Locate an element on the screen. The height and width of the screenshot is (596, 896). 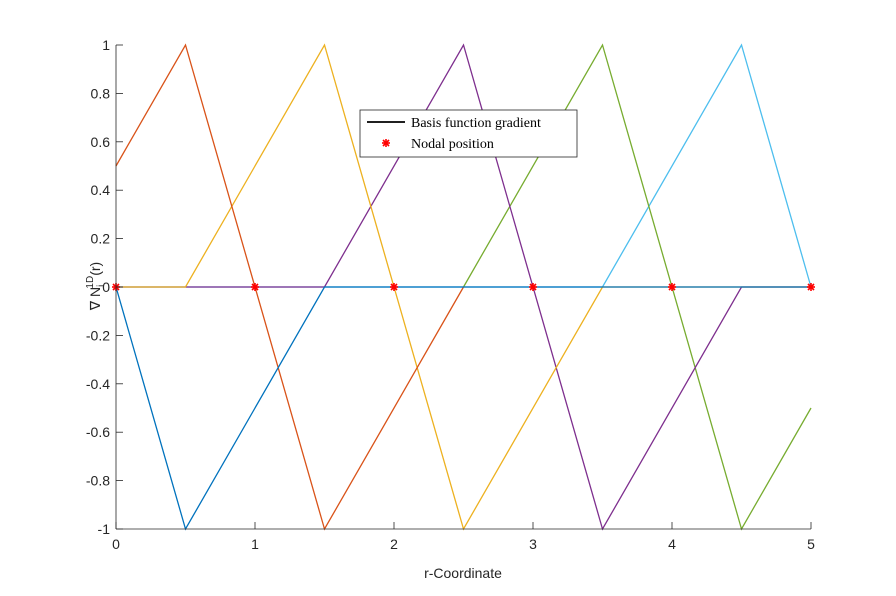
x-tick-label-2: 2 is located at coordinates (394, 544).